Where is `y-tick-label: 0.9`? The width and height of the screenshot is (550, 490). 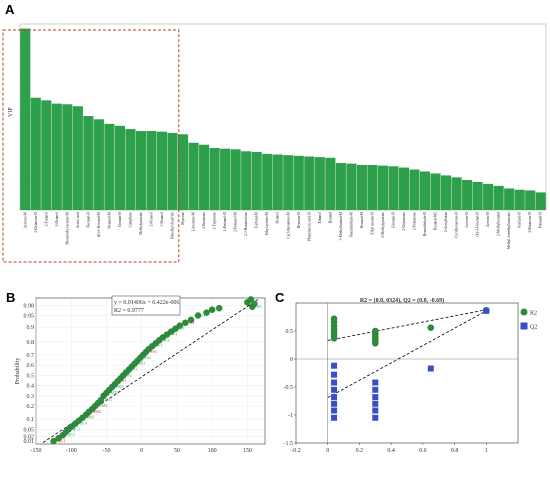
y-tick-label: 0.9 is located at coordinates (31, 328).